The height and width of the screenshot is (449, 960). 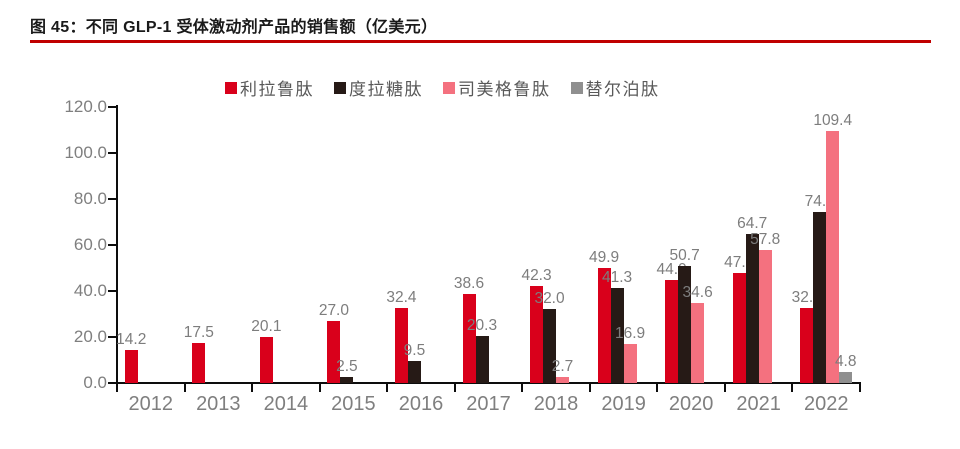 I want to click on x-axis-line, so click(x=488, y=383).